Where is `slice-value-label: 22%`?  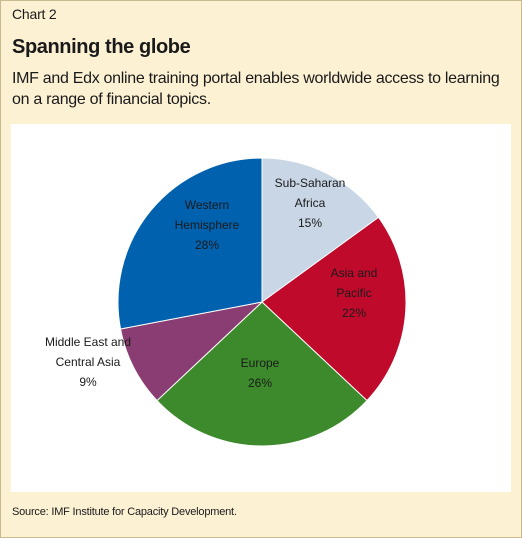
slice-value-label: 22% is located at coordinates (354, 313).